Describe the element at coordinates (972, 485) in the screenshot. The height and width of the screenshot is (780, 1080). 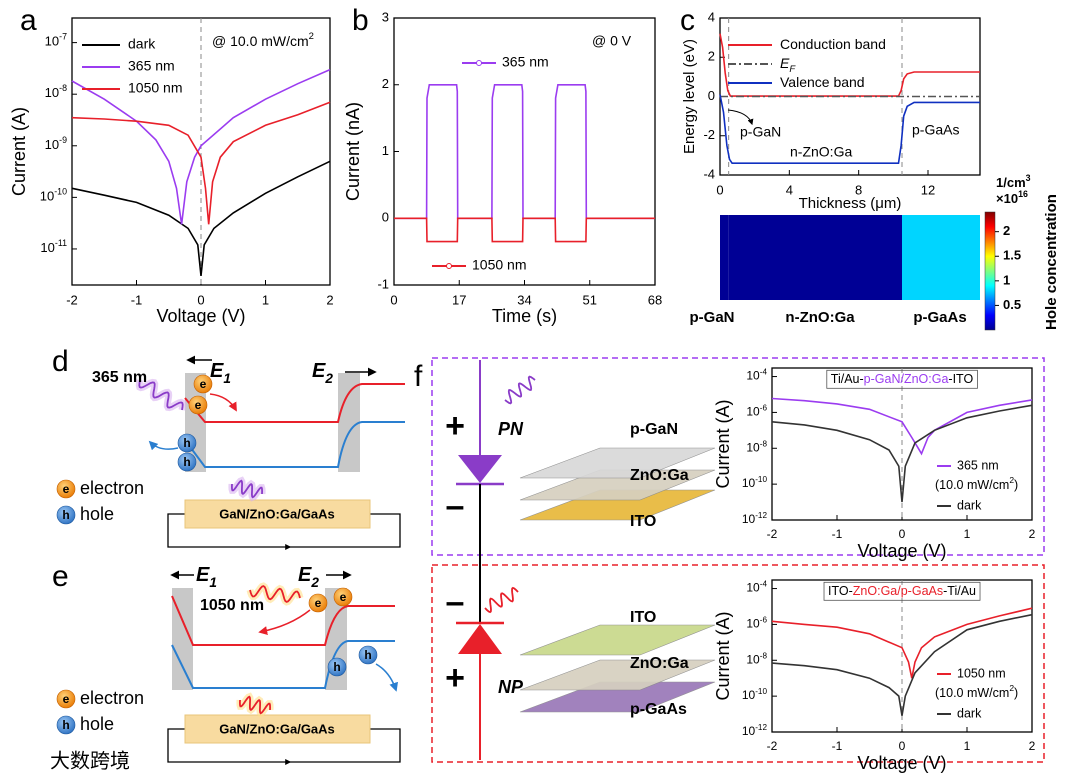
I see `legend-note-part: (10.0 mW/cm` at that location.